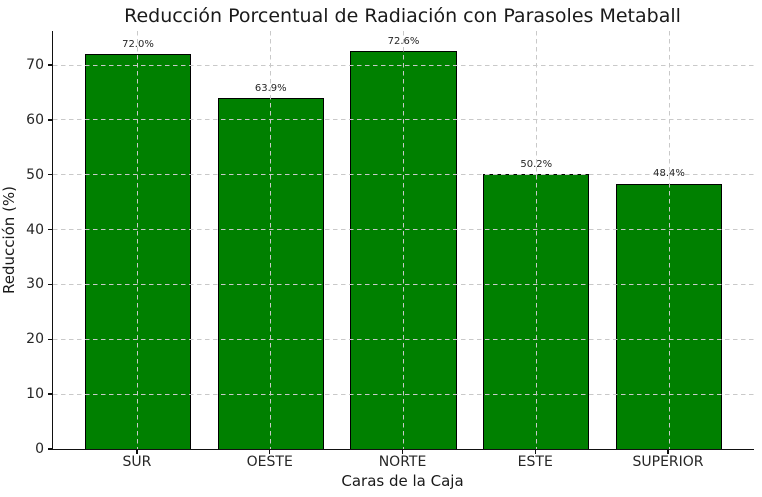 This screenshot has height=497, width=762. What do you see at coordinates (35, 65) in the screenshot?
I see `y-tick-label: 70` at bounding box center [35, 65].